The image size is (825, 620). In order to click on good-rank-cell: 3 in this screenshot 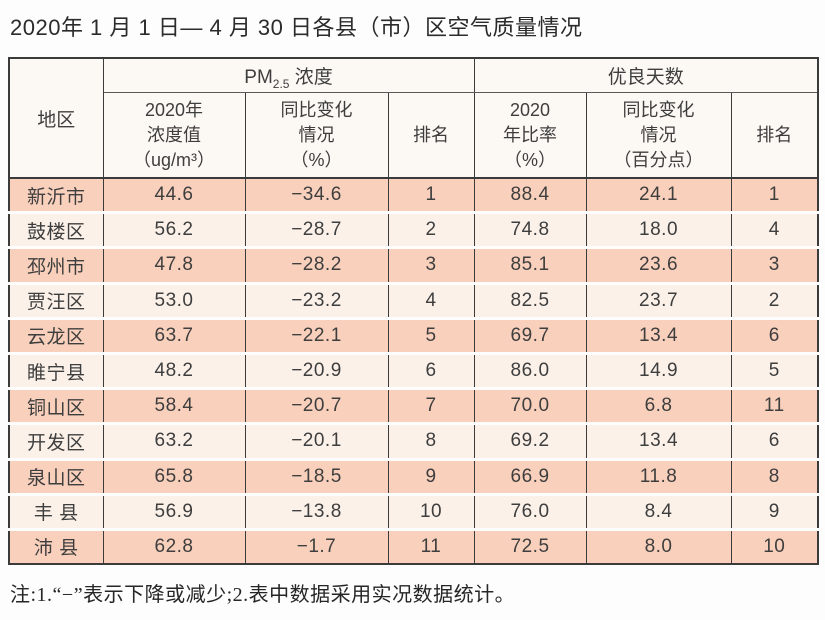, I will do `click(774, 266)`.